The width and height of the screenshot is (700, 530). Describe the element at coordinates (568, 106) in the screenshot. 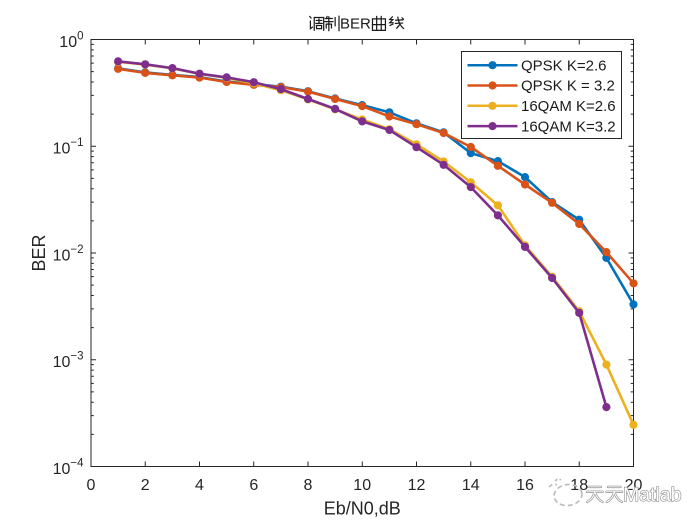

I see `svg-text: 16QAM K=2.6` at that location.